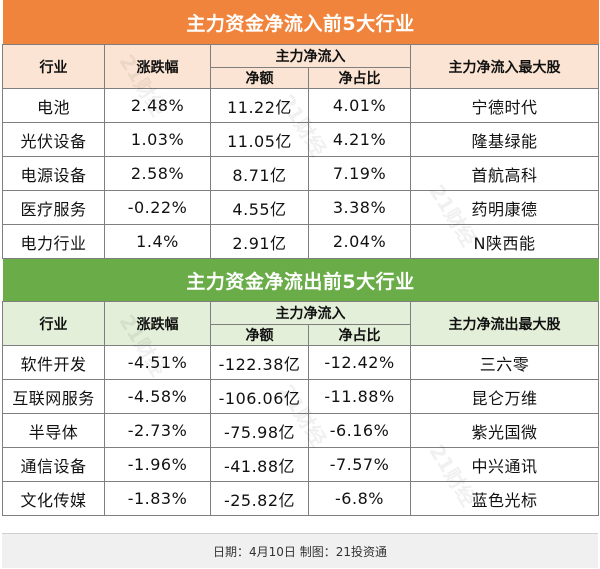  I want to click on change-cell: 1.03%, so click(157, 139).